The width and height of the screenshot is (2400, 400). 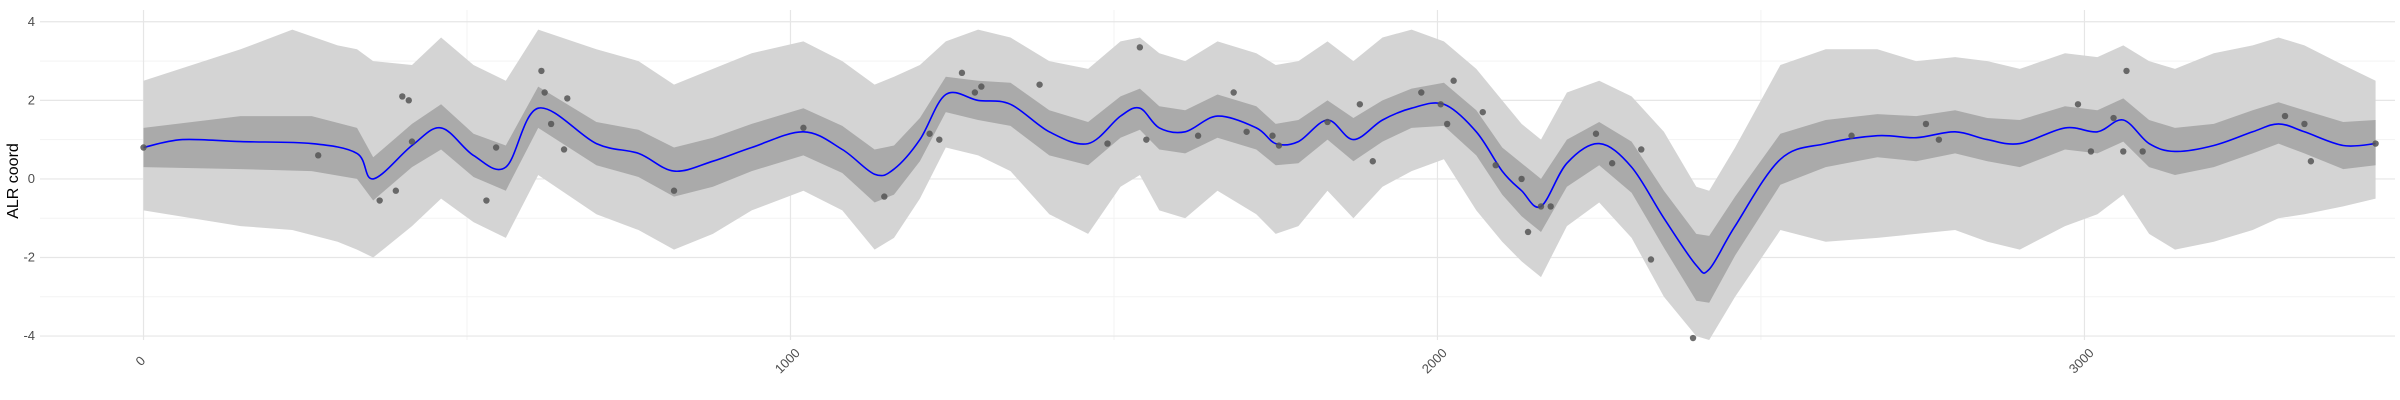 I want to click on x-tick-label: 2000, so click(x=1434, y=360).